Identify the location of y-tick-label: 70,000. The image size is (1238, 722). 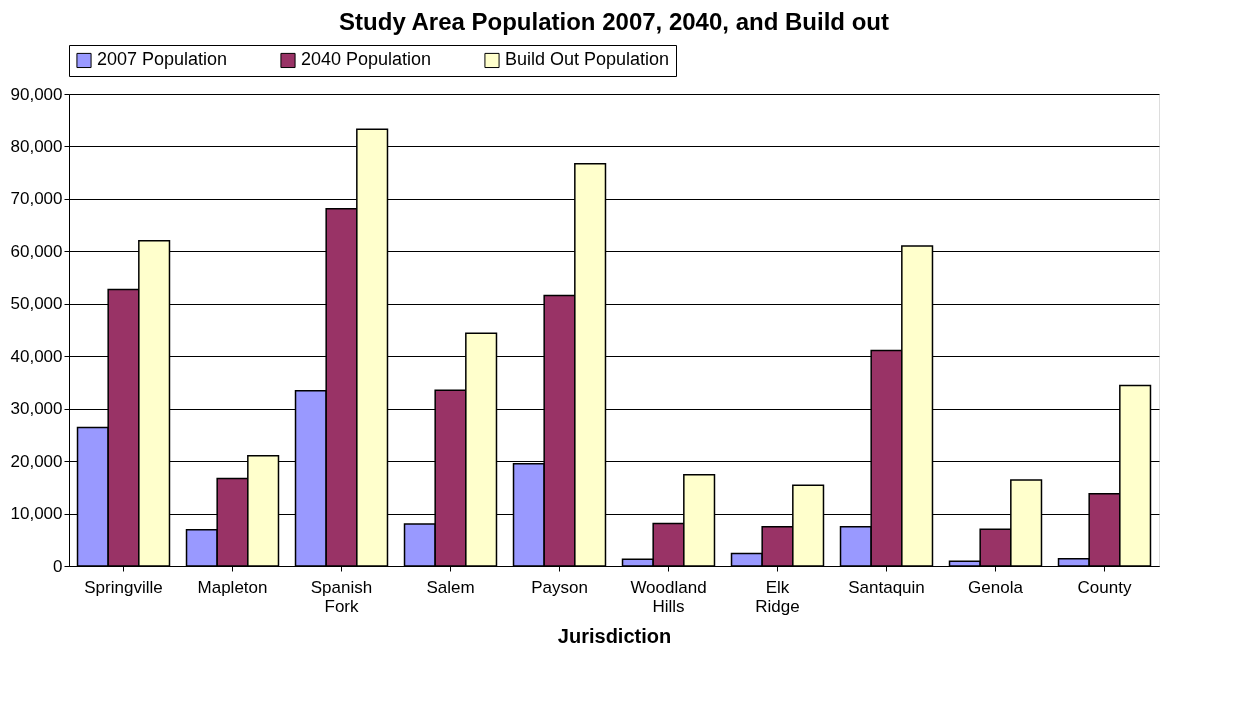
(36, 199).